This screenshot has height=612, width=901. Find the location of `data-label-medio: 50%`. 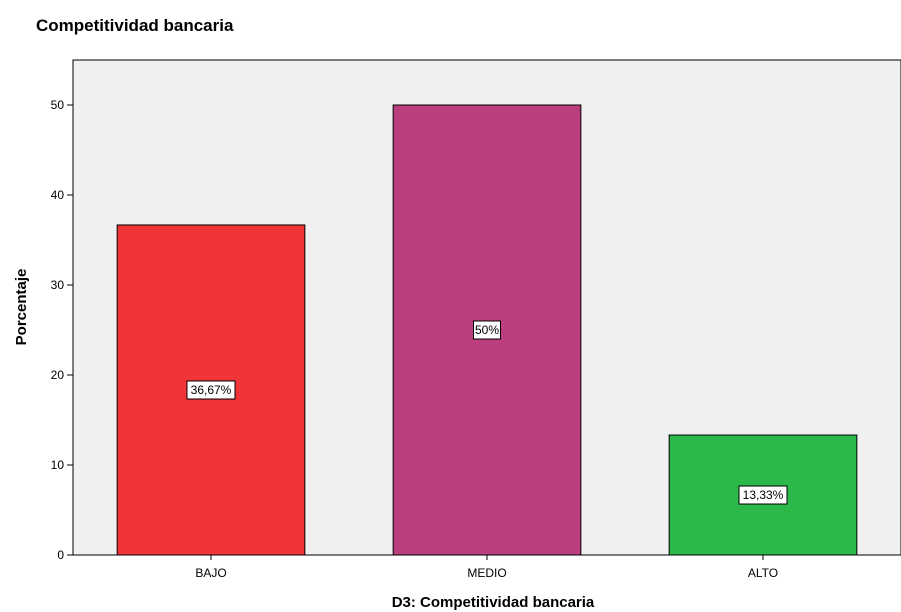

data-label-medio: 50% is located at coordinates (487, 330).